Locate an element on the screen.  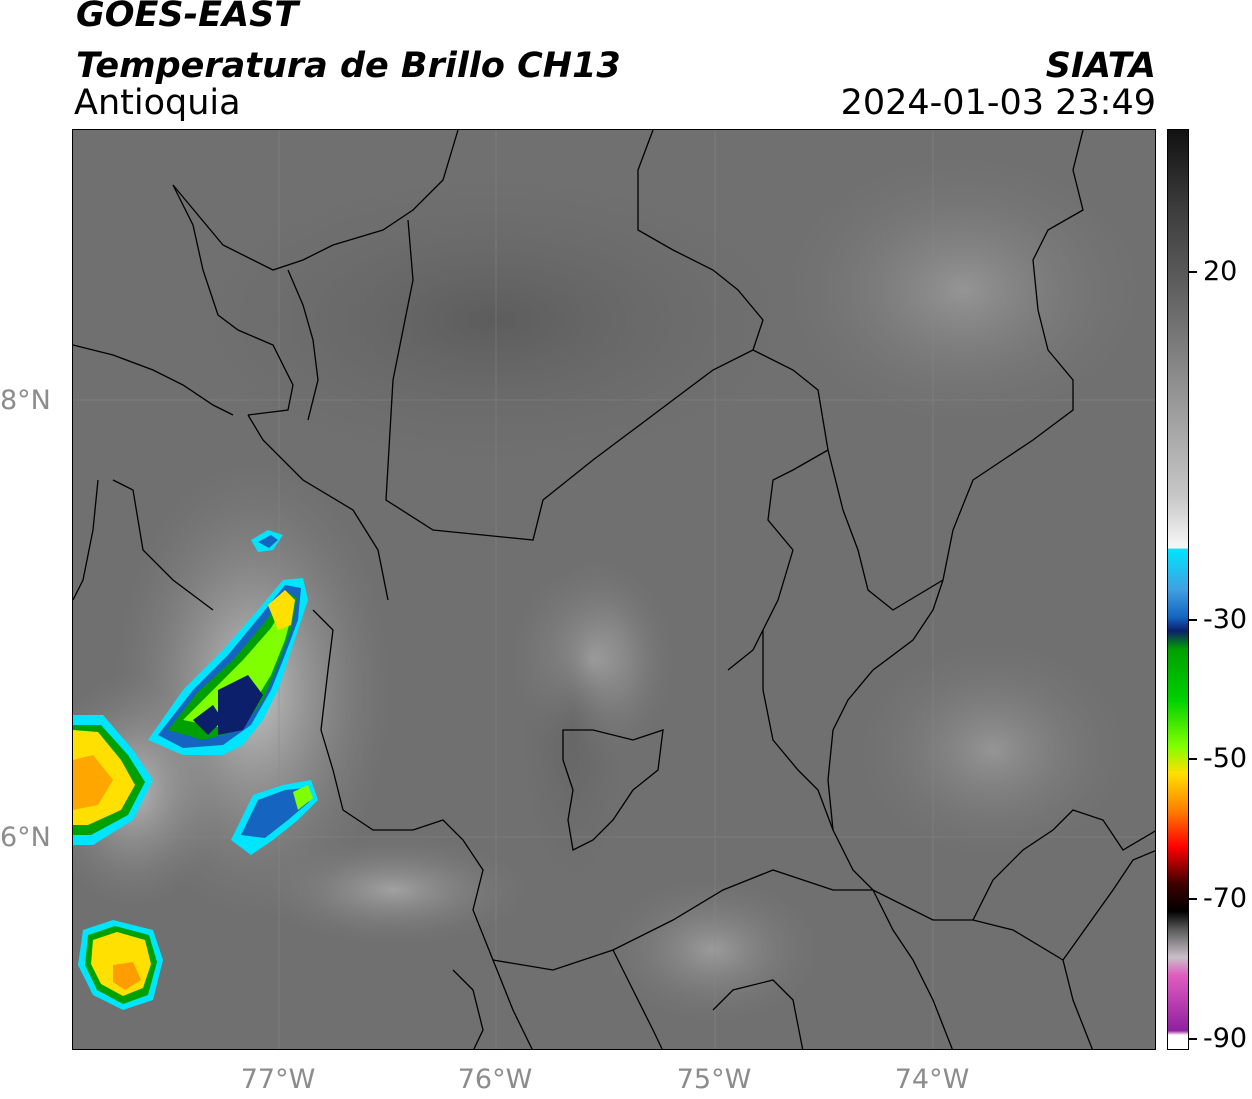
colorbar-label-minus50: -50 is located at coordinates (1225, 758).